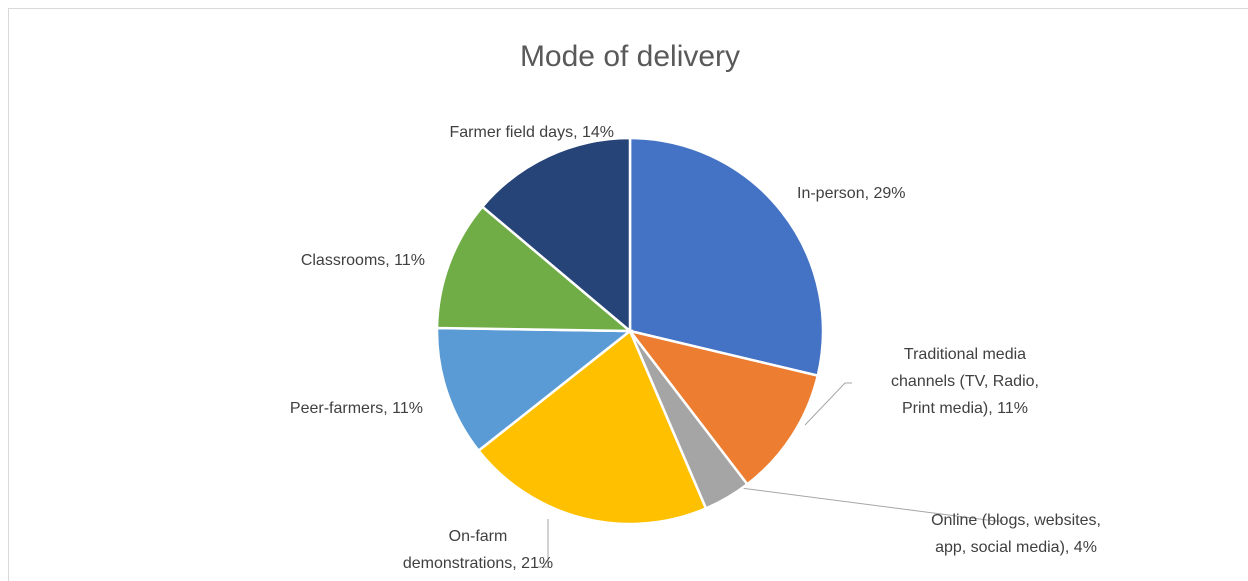 This screenshot has height=581, width=1248. What do you see at coordinates (478, 536) in the screenshot?
I see `data-label: On-farm` at bounding box center [478, 536].